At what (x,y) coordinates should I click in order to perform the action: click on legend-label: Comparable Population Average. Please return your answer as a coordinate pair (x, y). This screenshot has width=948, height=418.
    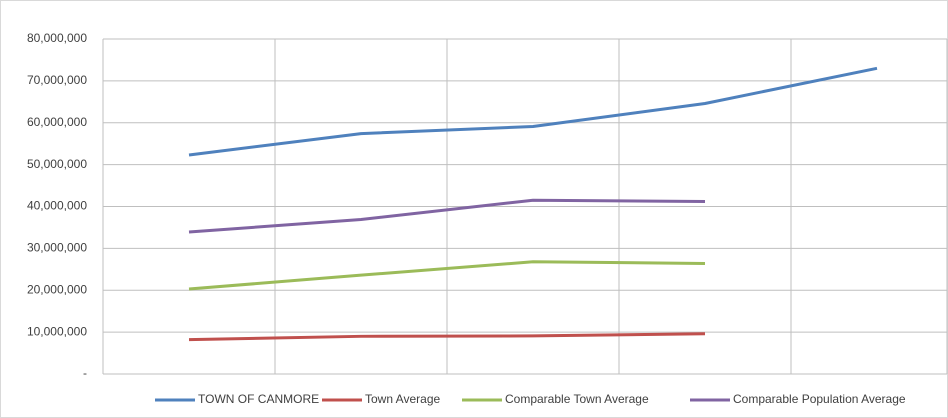
    Looking at the image, I should click on (819, 399).